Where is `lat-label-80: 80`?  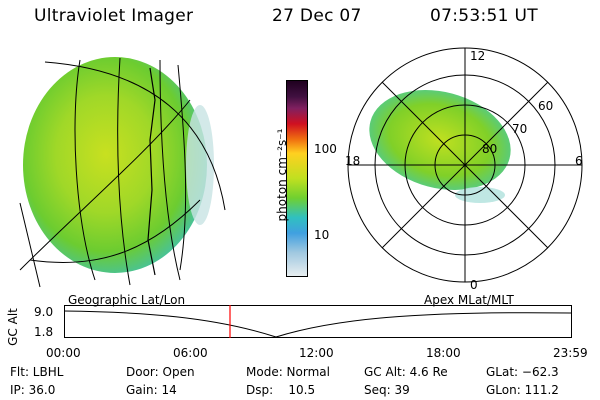
lat-label-80: 80 is located at coordinates (489, 149).